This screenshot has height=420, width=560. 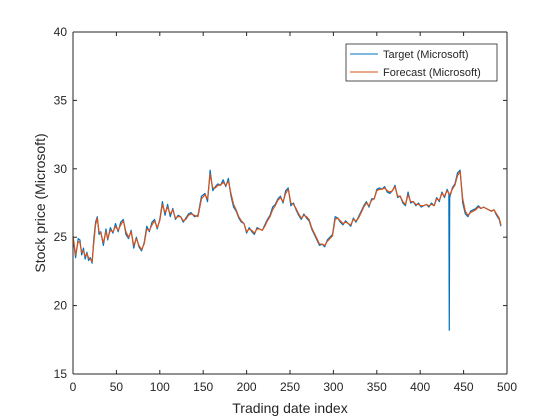 I want to click on y-tick-label: 25, so click(x=61, y=237).